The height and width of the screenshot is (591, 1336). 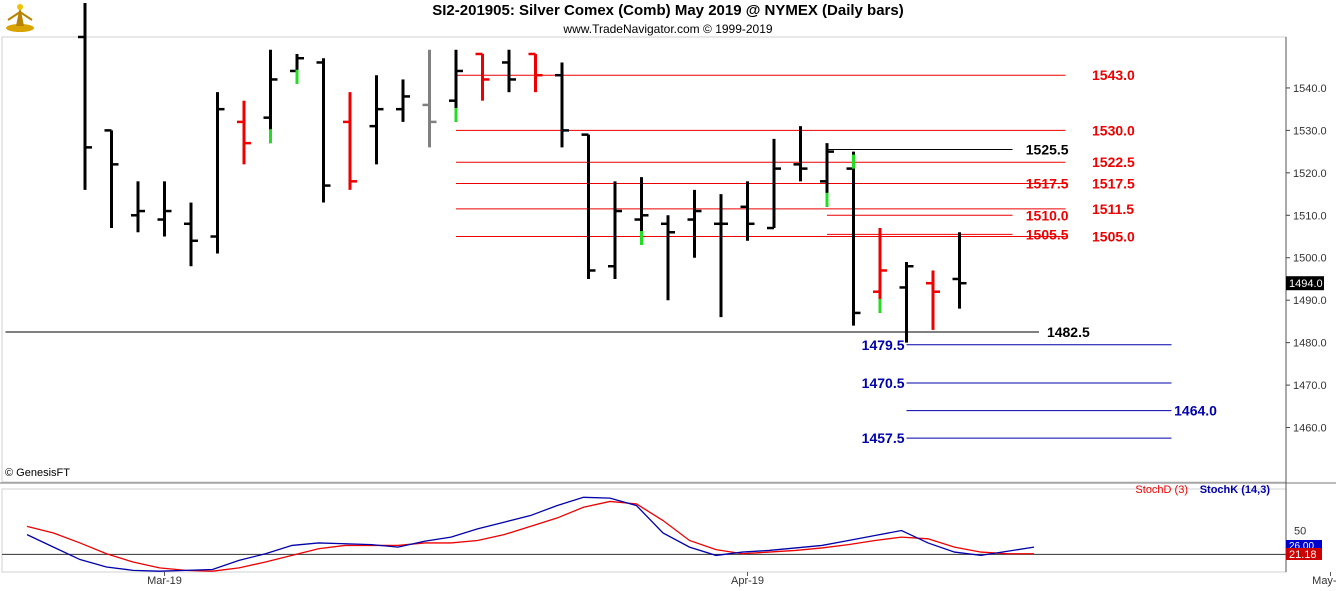 I want to click on level-label: 1517.5, so click(x=1113, y=183).